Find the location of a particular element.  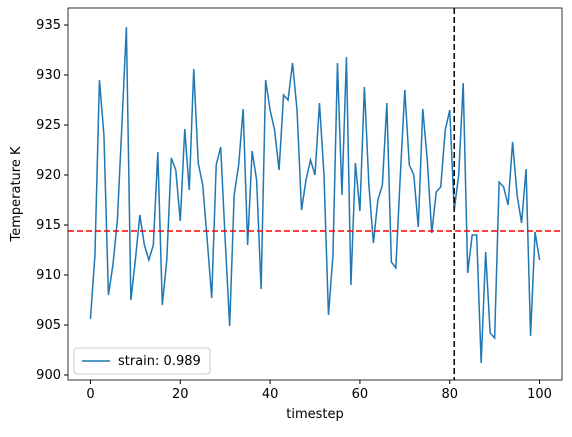

y-tick-label: 930 is located at coordinates (48, 75).